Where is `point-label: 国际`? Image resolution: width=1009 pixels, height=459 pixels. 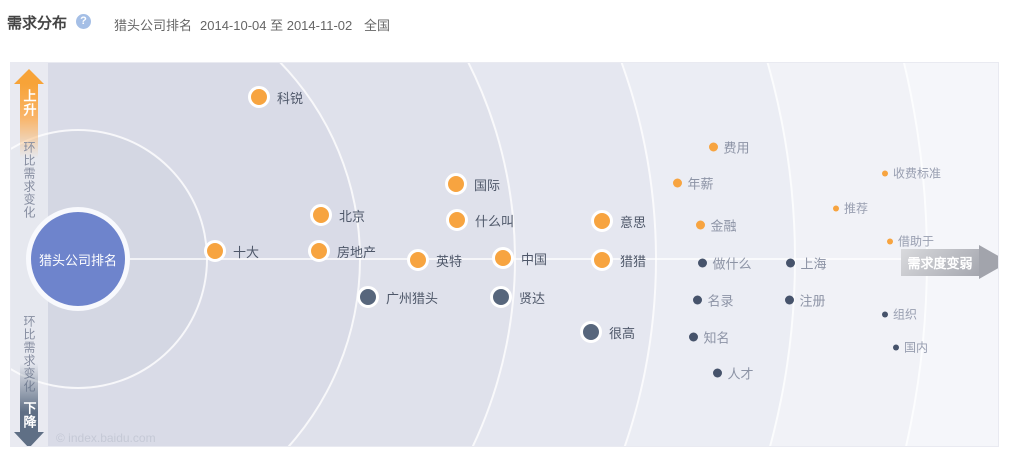
point-label: 国际 is located at coordinates (487, 185).